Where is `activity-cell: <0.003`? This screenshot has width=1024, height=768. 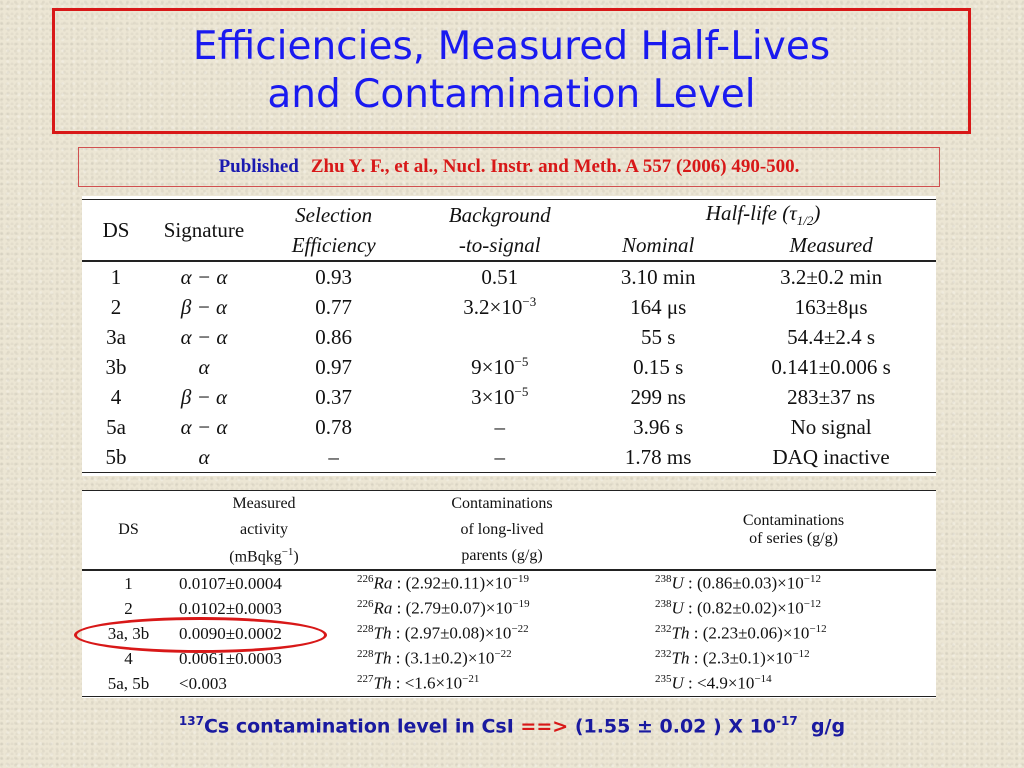
activity-cell: <0.003 is located at coordinates (264, 684).